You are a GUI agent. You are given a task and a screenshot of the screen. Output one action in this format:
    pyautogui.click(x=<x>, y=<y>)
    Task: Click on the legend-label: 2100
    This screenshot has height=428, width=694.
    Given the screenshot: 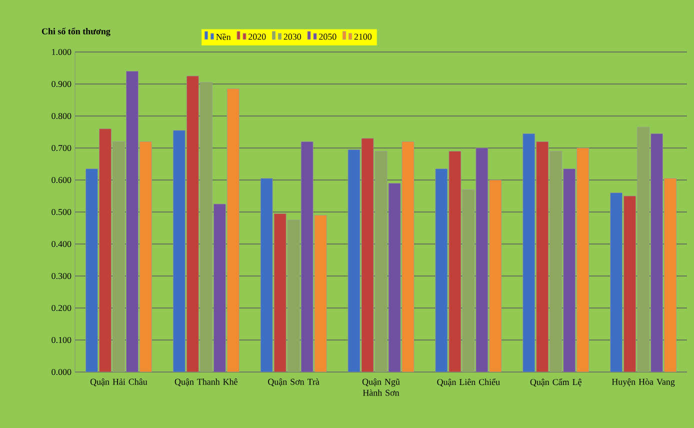 What is the action you would take?
    pyautogui.click(x=363, y=37)
    